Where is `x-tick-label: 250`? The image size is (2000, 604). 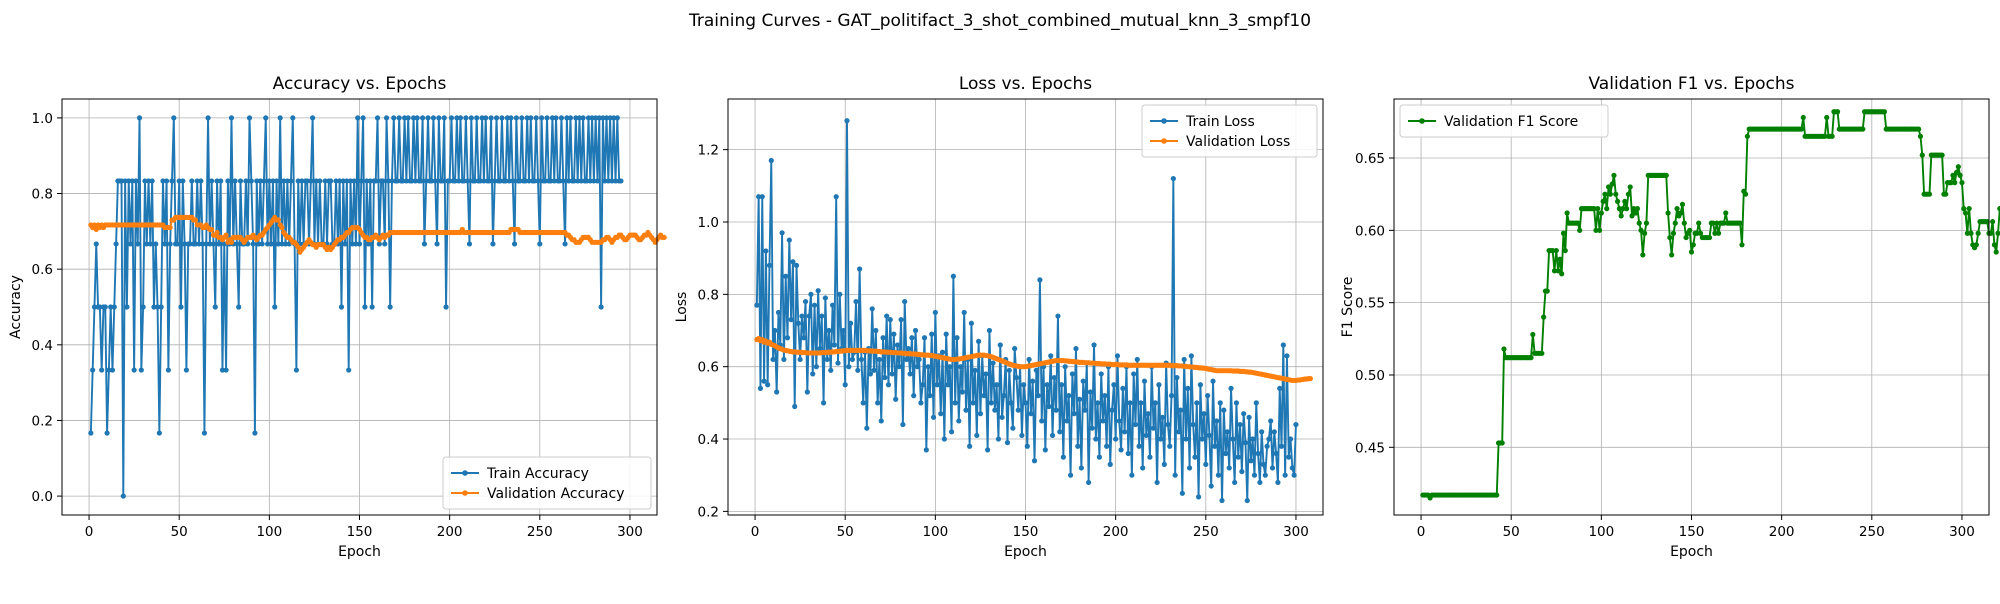 x-tick-label: 250 is located at coordinates (540, 532).